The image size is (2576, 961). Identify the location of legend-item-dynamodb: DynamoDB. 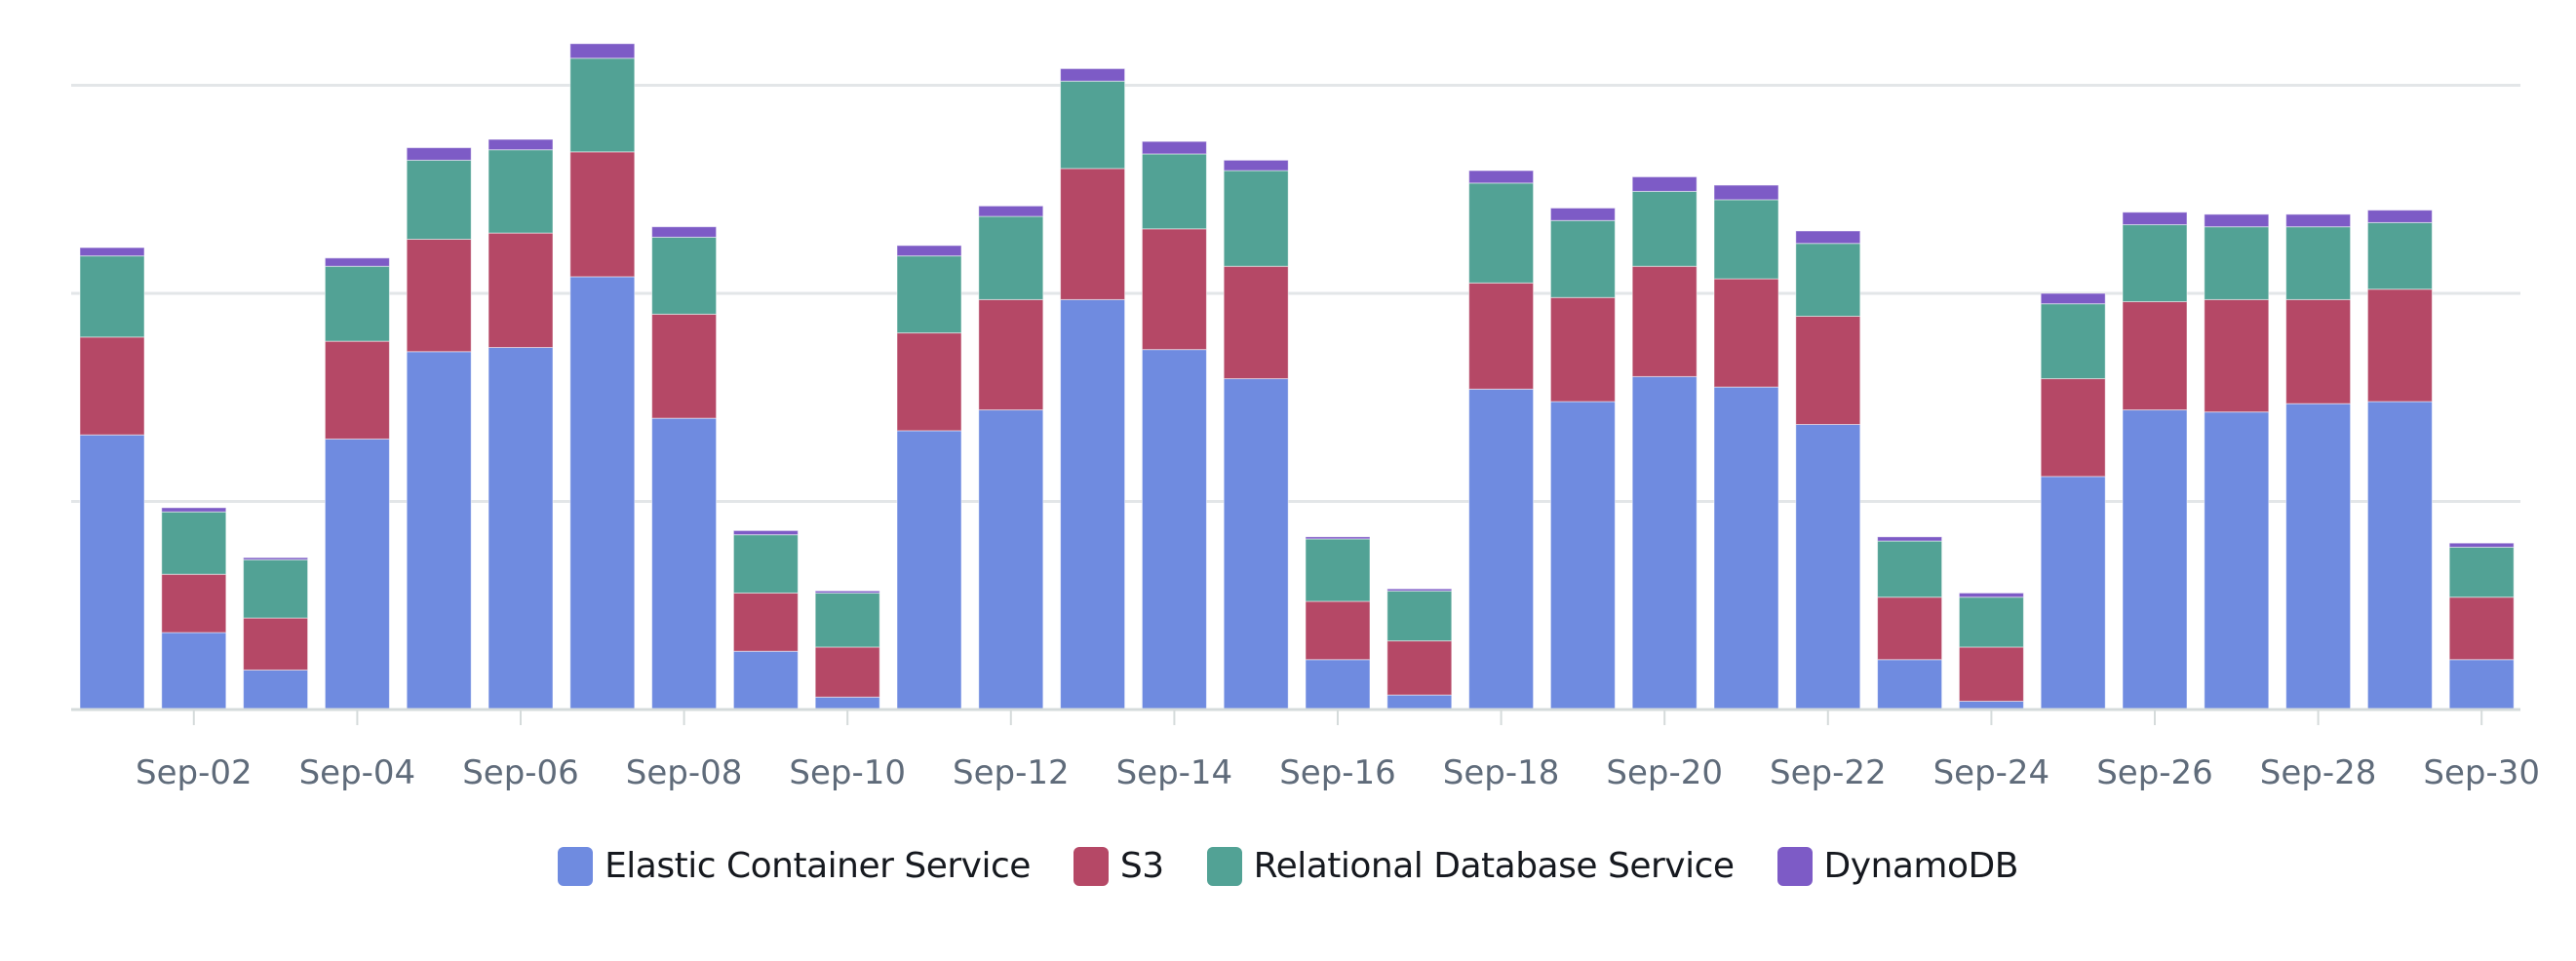
(1897, 866).